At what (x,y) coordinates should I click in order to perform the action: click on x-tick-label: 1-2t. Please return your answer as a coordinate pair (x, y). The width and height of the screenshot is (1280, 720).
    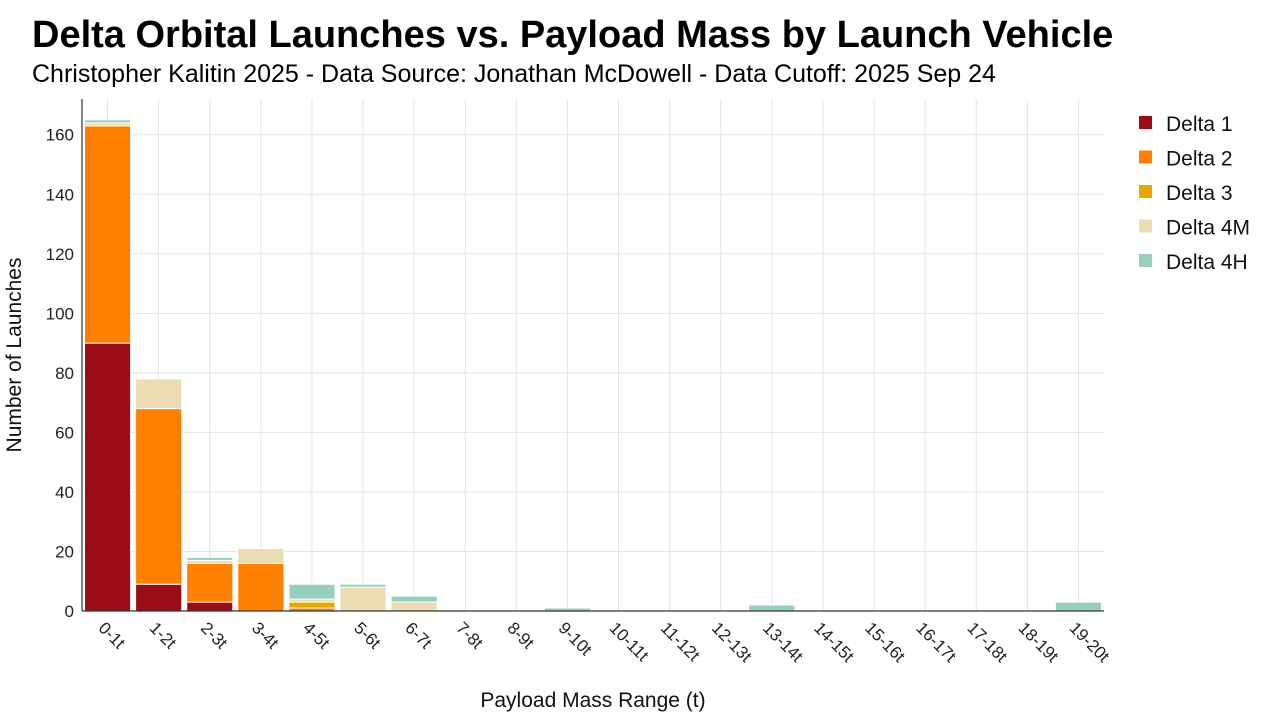
    Looking at the image, I should click on (163, 635).